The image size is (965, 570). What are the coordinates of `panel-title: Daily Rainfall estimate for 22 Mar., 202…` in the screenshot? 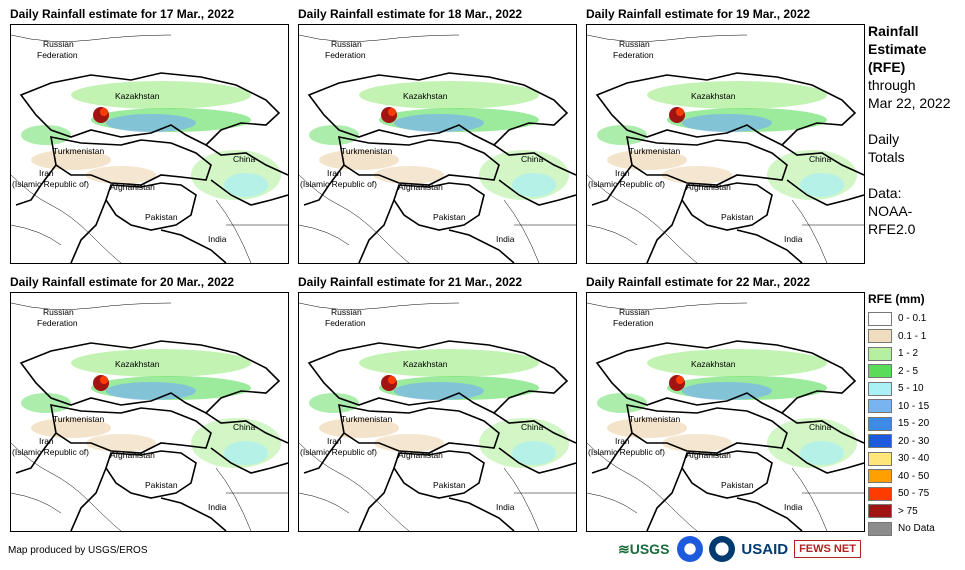 It's located at (698, 282).